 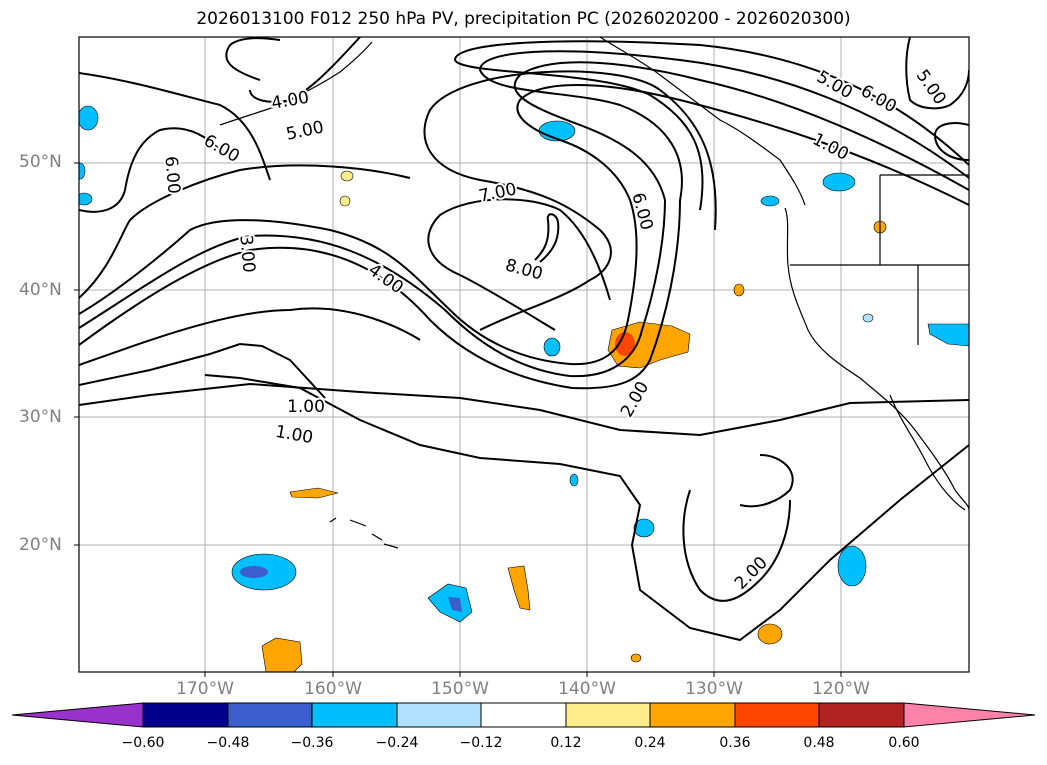 What do you see at coordinates (228, 743) in the screenshot?
I see `colorbar-tick-label: −0.48` at bounding box center [228, 743].